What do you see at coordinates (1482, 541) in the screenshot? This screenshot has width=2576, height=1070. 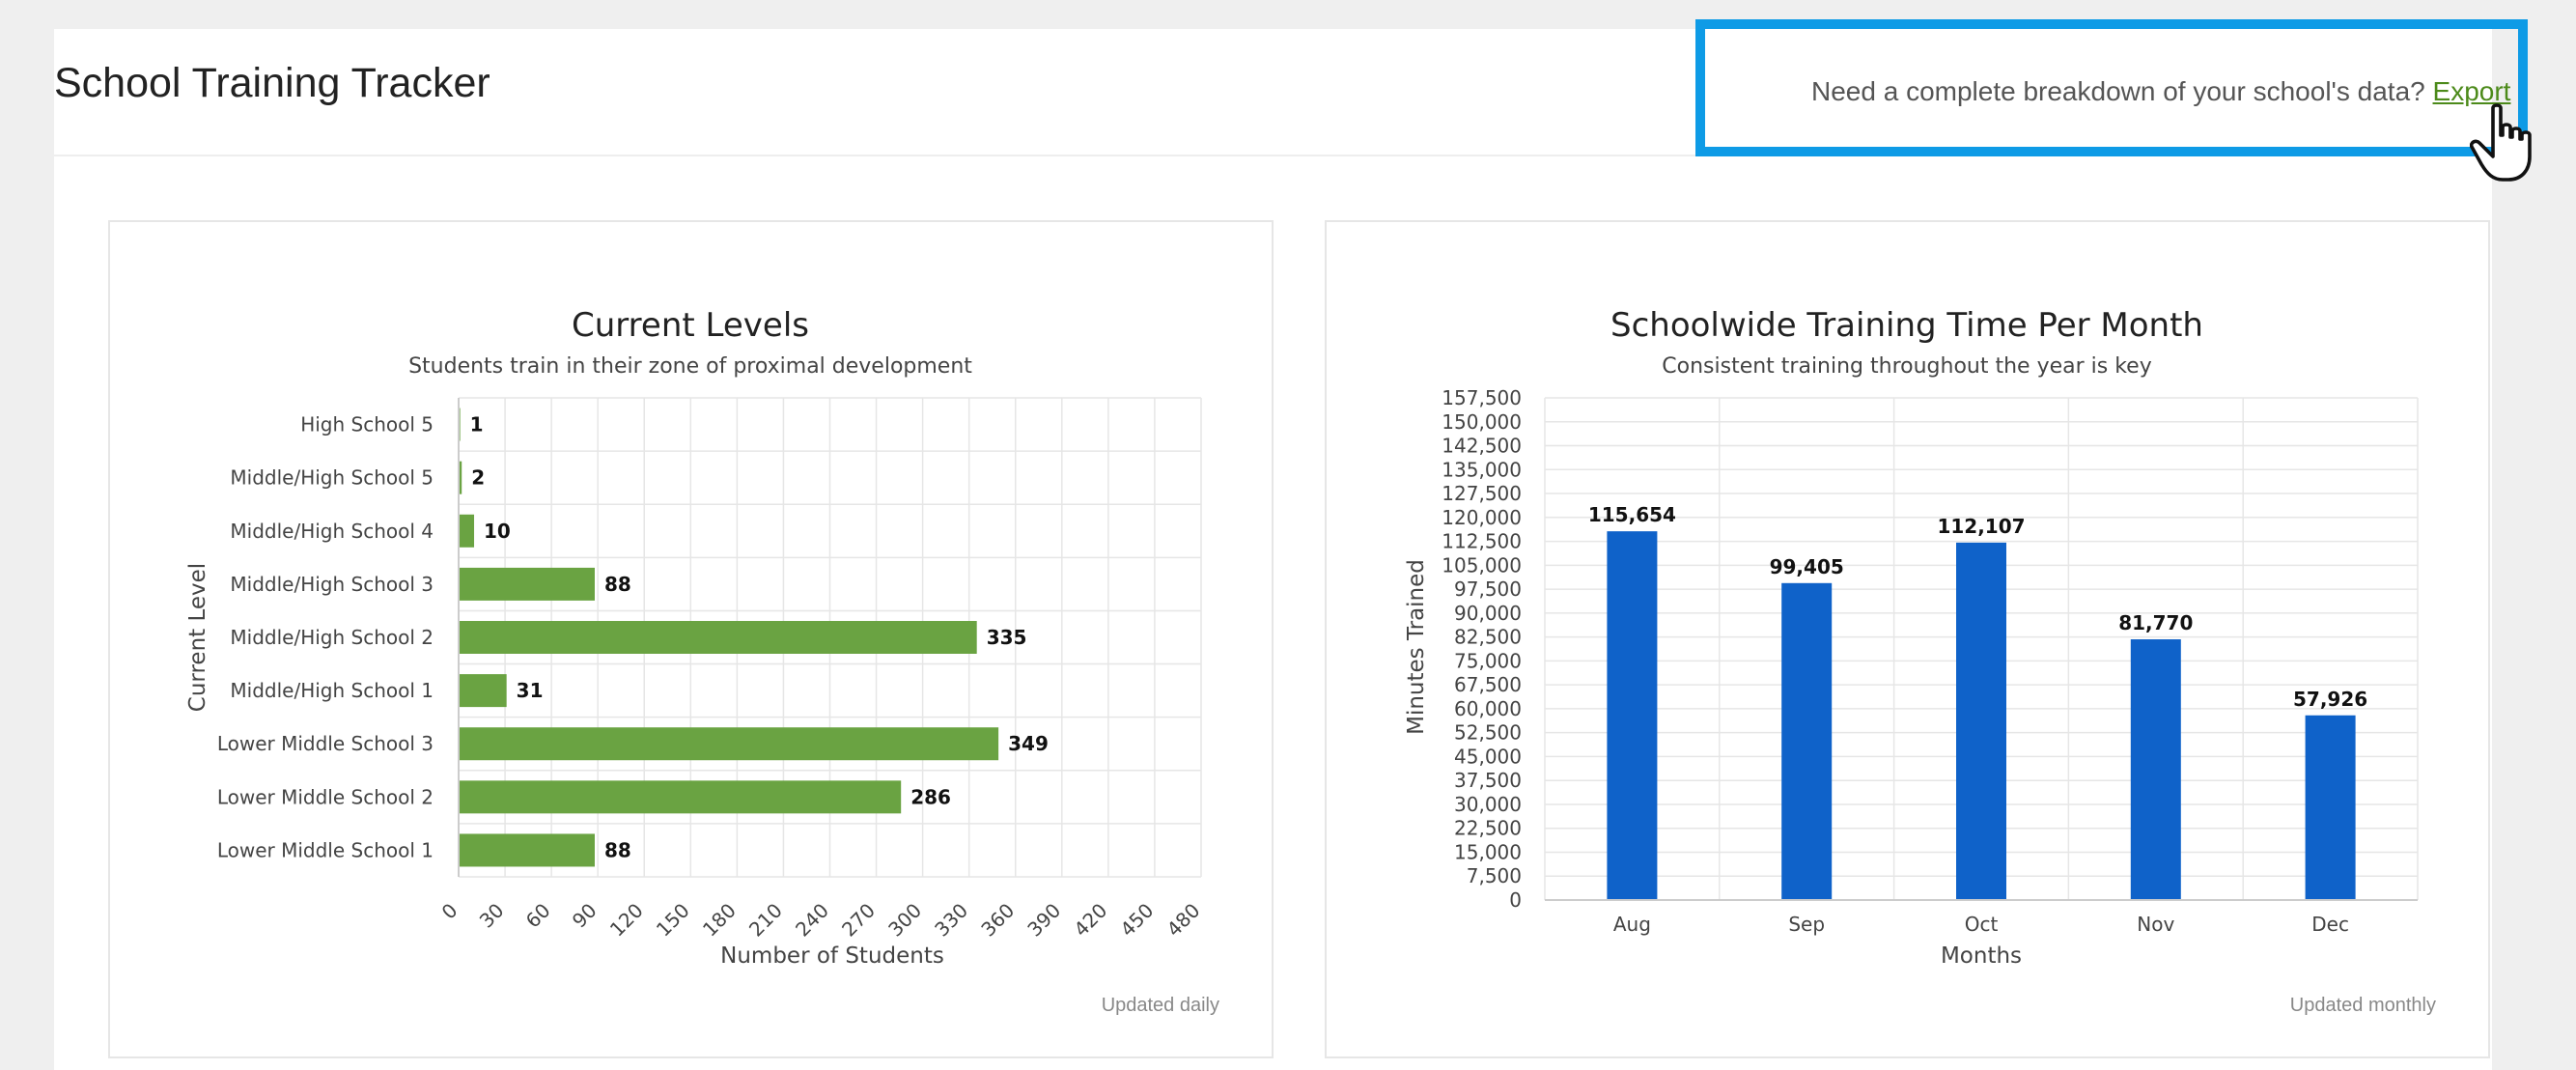 I see `y-tick-label: 112,500` at bounding box center [1482, 541].